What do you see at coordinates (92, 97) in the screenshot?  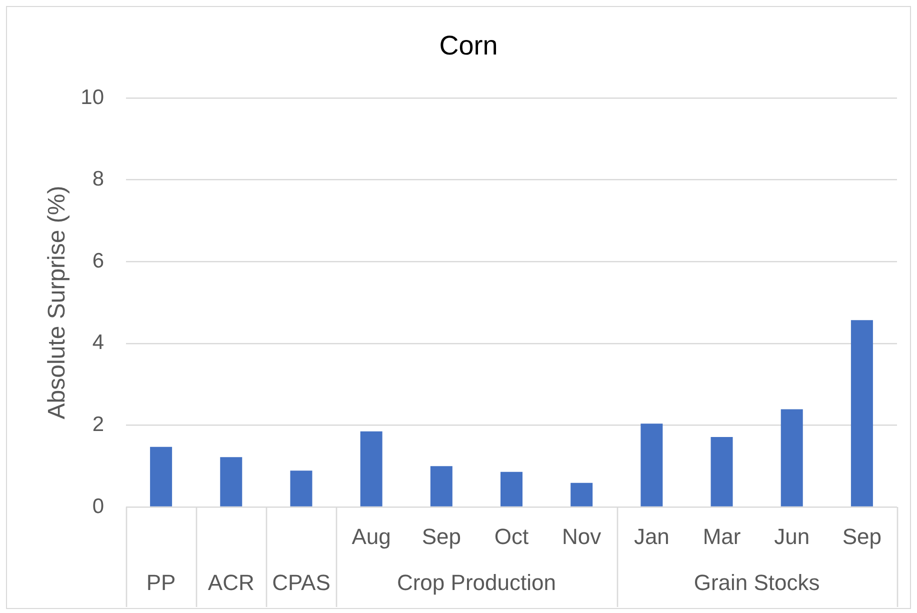 I see `y-tick-label: 10` at bounding box center [92, 97].